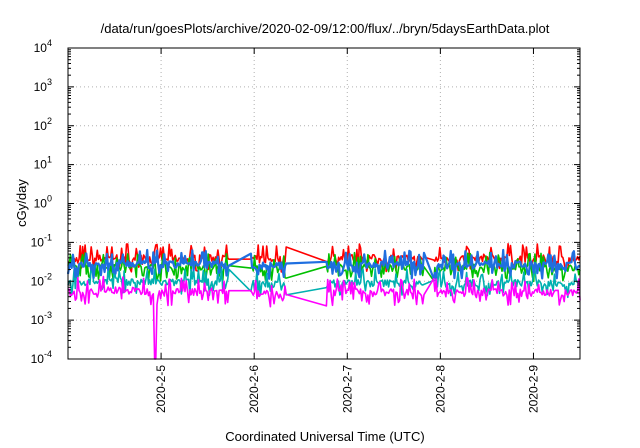  Describe the element at coordinates (533, 389) in the screenshot. I see `x-tick-label: 2020-2-9` at that location.